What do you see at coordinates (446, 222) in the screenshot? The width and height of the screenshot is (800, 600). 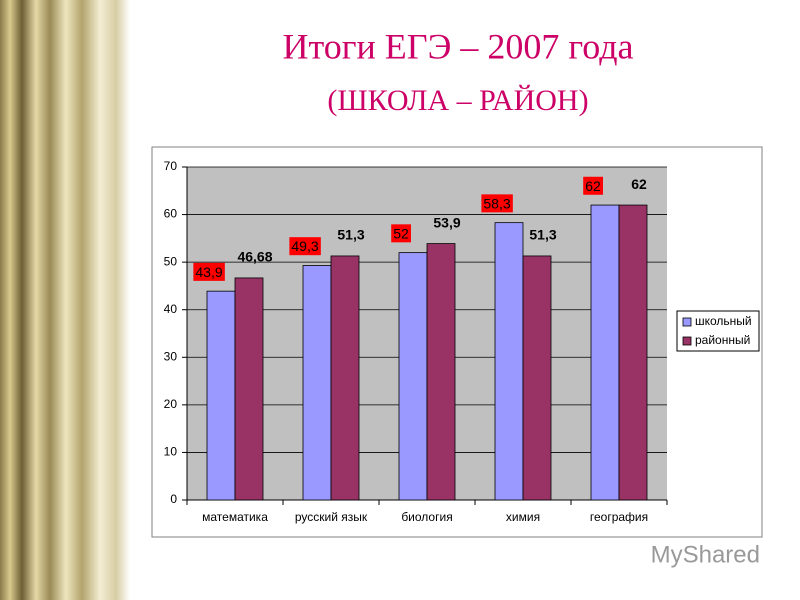 I see `value-label: 53,9` at bounding box center [446, 222].